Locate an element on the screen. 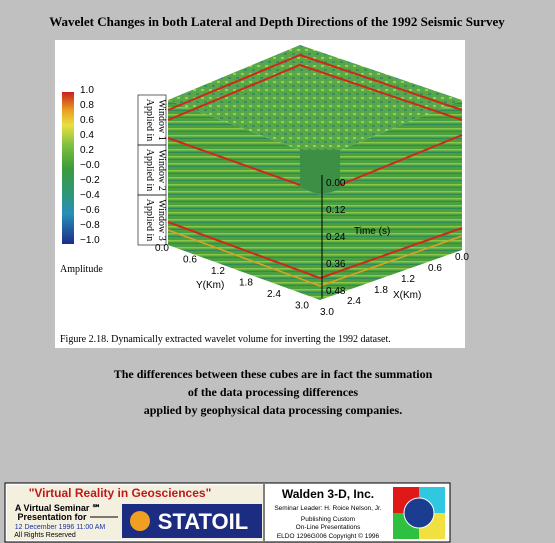 The width and height of the screenshot is (555, 543). y-title: Y(Km) is located at coordinates (210, 285).